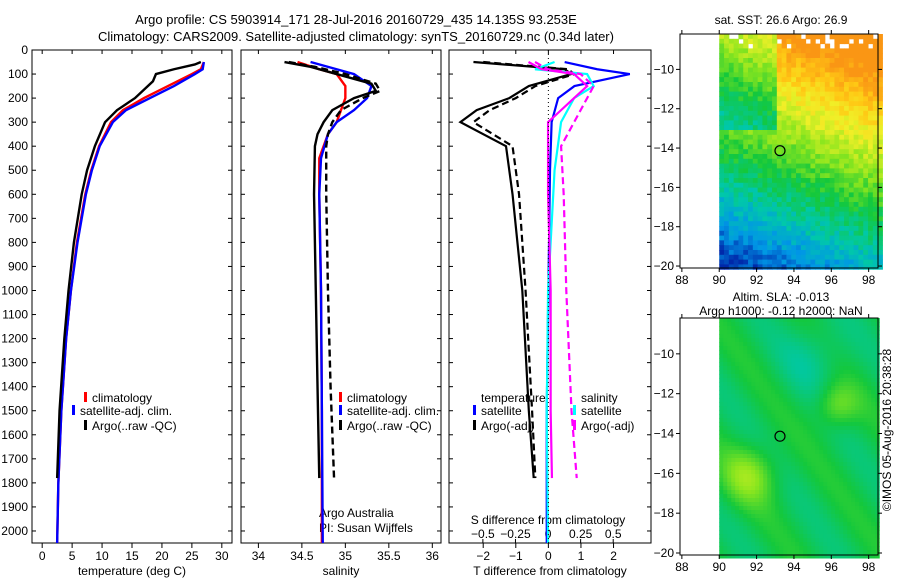 Image resolution: width=900 pixels, height=580 pixels. Describe the element at coordinates (340, 425) in the screenshot. I see `legend-swatch-argo` at that location.